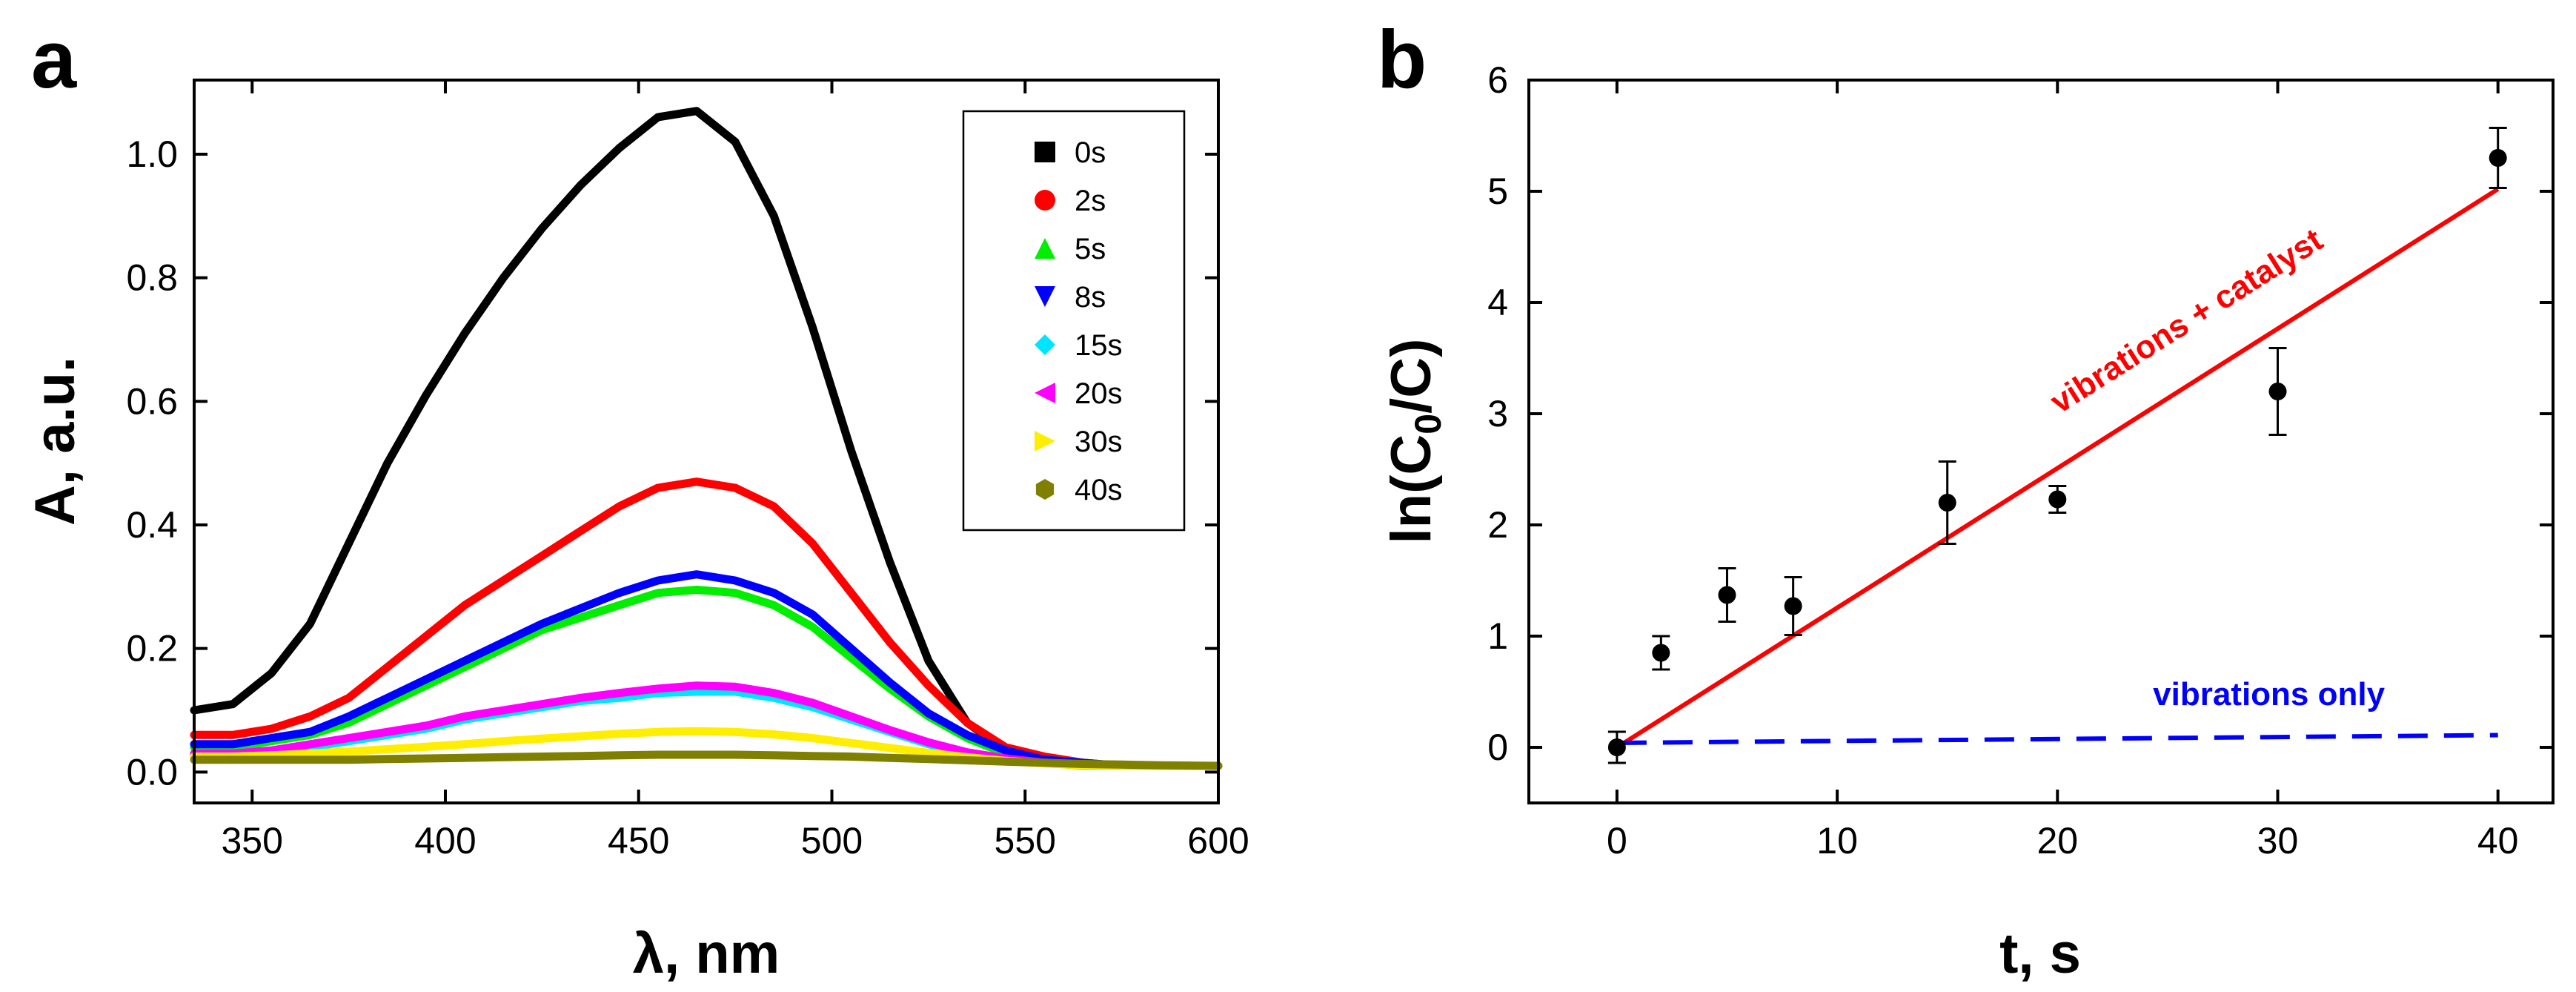  What do you see at coordinates (1218, 841) in the screenshot?
I see `x-tick-label: 600` at bounding box center [1218, 841].